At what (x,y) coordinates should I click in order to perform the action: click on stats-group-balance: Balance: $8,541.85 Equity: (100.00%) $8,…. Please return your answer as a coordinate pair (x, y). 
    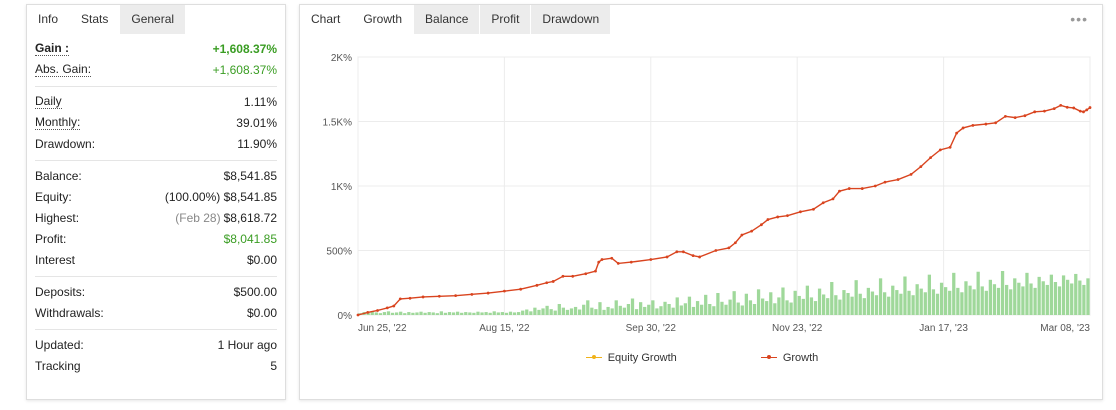
    Looking at the image, I should click on (156, 219).